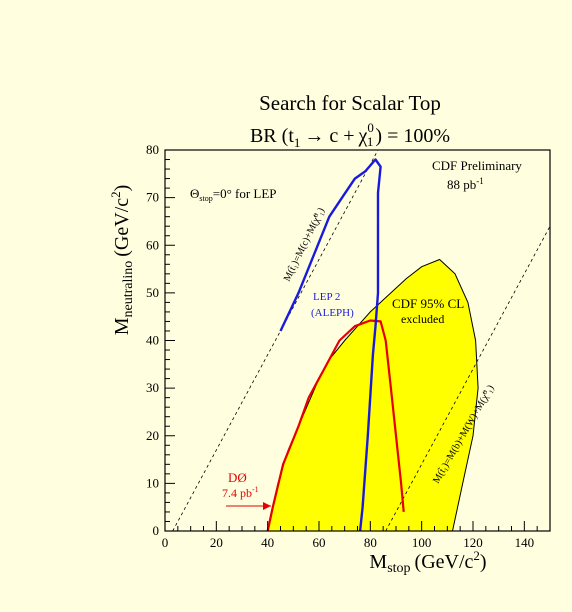 Image resolution: width=572 pixels, height=612 pixels. I want to click on chart-subtitle: BR (t1 → c + χ0 1) = 100%, so click(350, 135).